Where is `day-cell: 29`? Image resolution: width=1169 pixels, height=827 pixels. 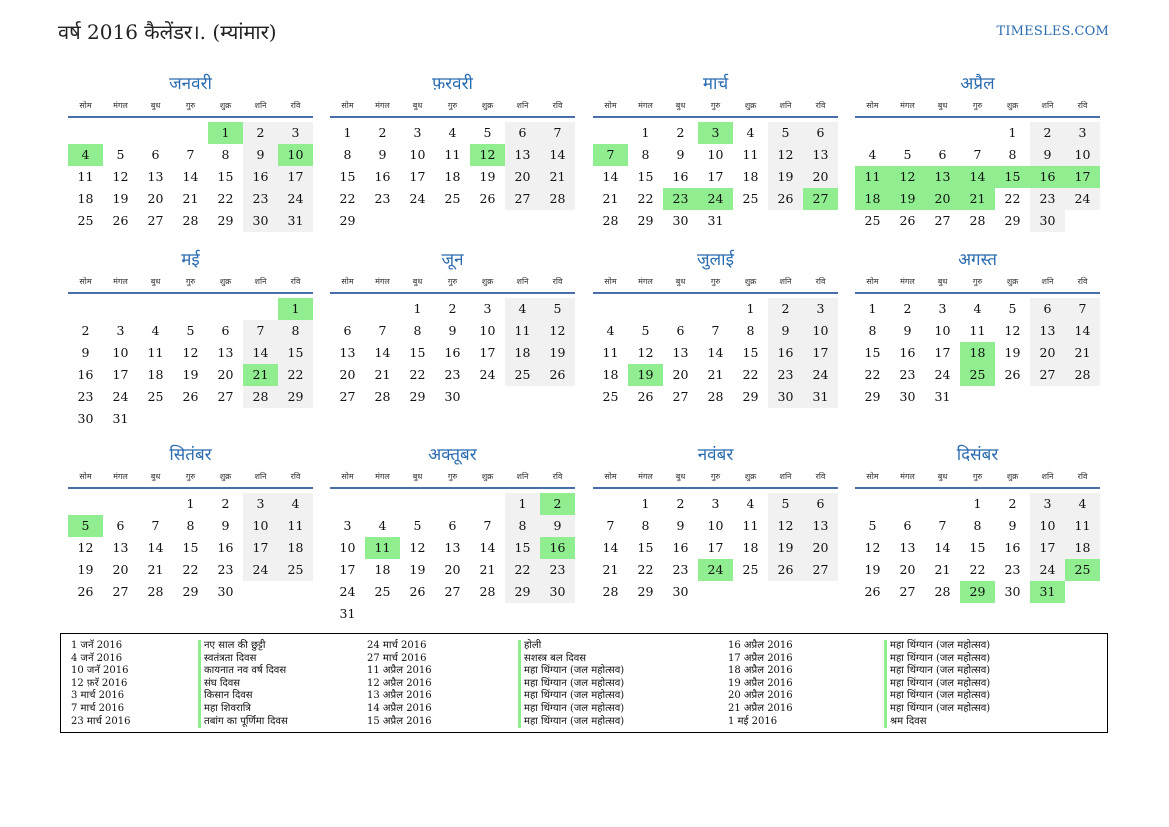 day-cell: 29 is located at coordinates (872, 396).